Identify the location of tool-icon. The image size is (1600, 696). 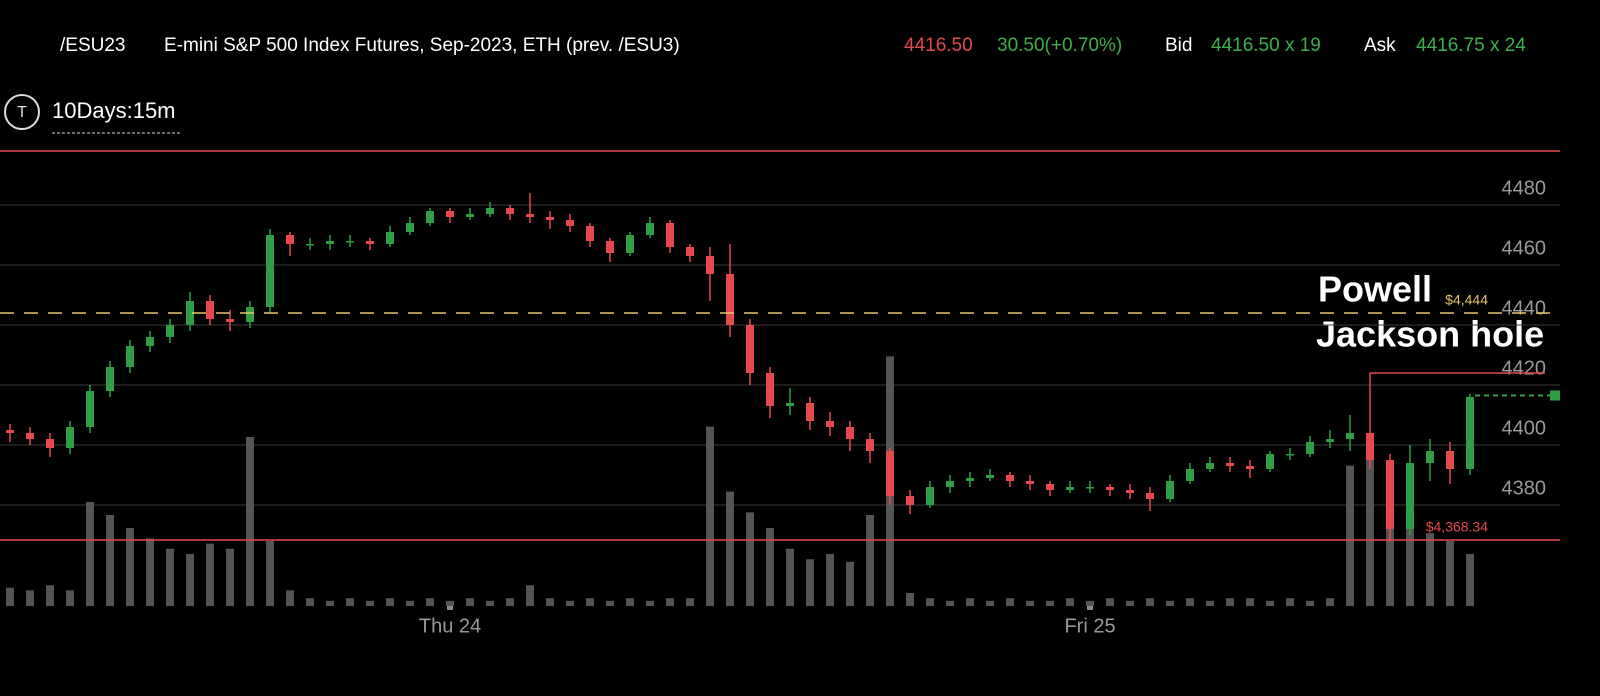
(22, 112).